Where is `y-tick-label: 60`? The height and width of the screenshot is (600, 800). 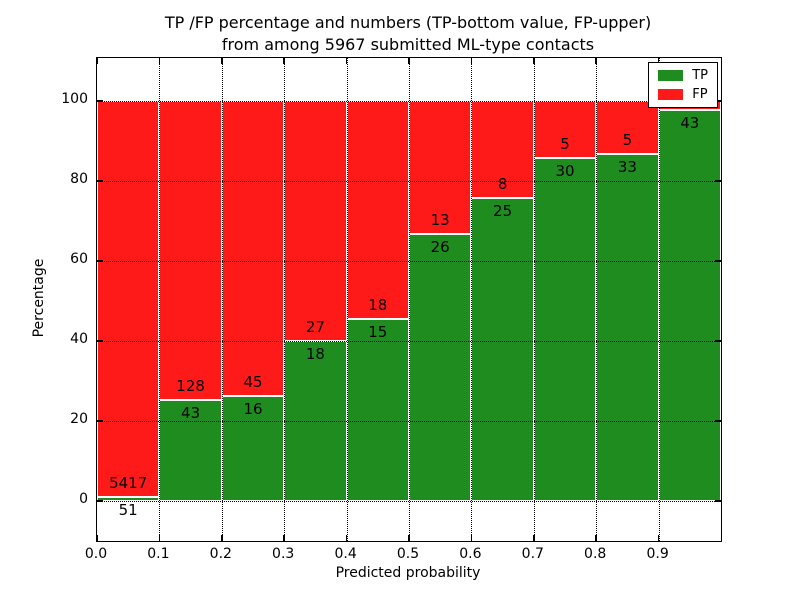 y-tick-label: 60 is located at coordinates (79, 259).